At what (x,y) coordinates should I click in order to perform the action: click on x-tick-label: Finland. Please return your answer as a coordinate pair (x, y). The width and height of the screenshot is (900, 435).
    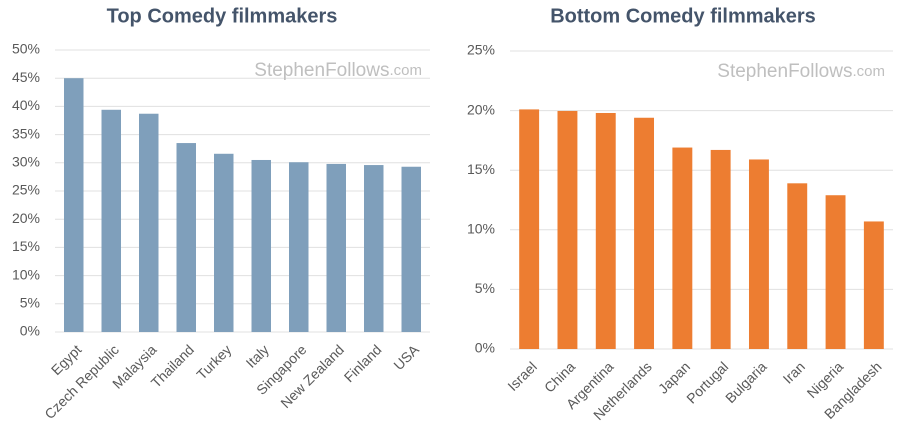
    Looking at the image, I should click on (363, 363).